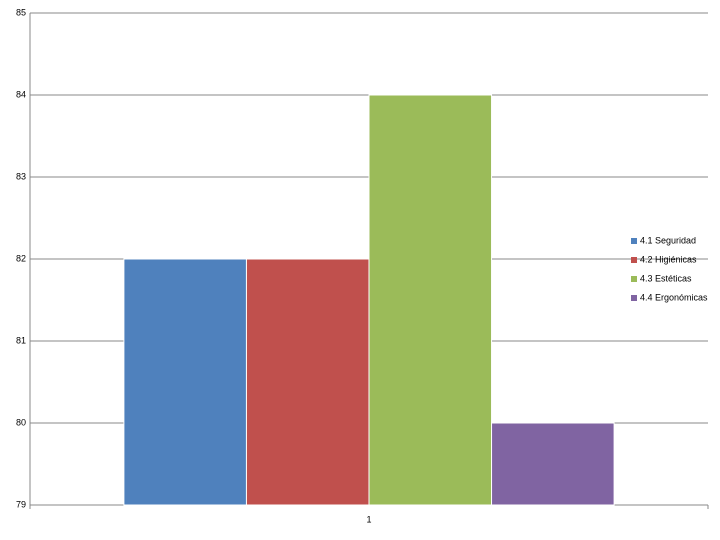 The width and height of the screenshot is (720, 540). What do you see at coordinates (21, 176) in the screenshot?
I see `y-tick-label: 83` at bounding box center [21, 176].